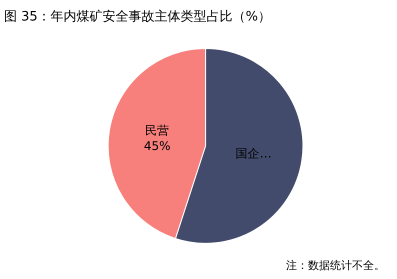  Describe the element at coordinates (335, 265) in the screenshot. I see `text: 注：数据统计不全。` at that location.